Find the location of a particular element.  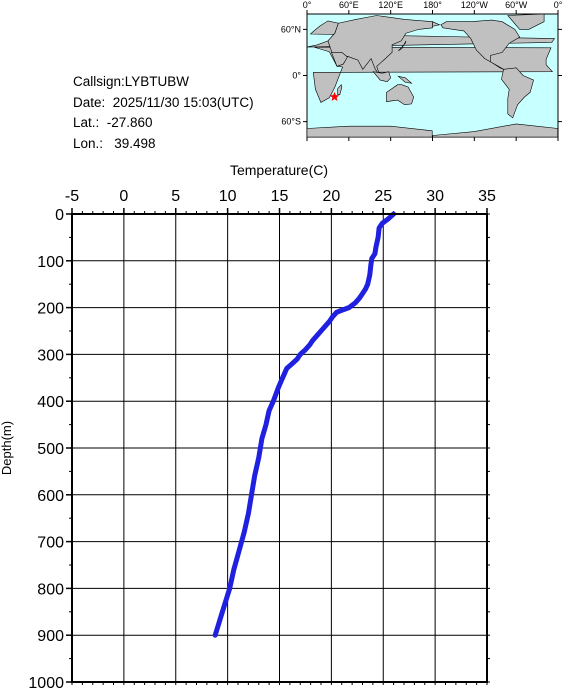

x-tick-label: 30 is located at coordinates (435, 196).